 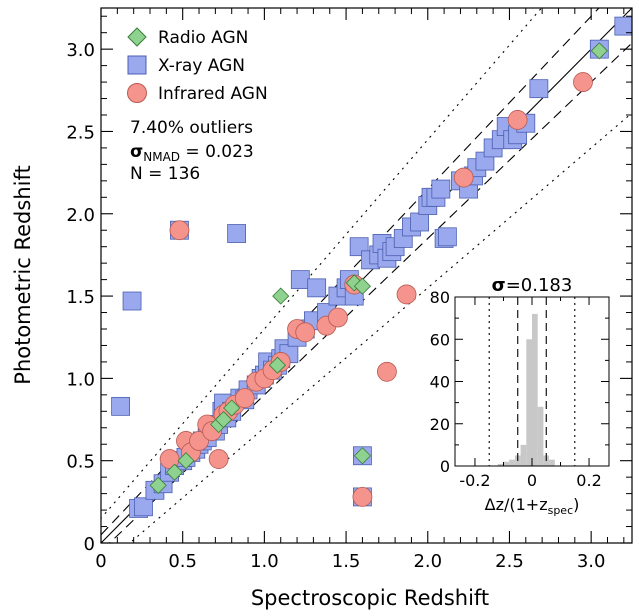 I want to click on y-tick-label: 3.0, so click(x=80, y=50).